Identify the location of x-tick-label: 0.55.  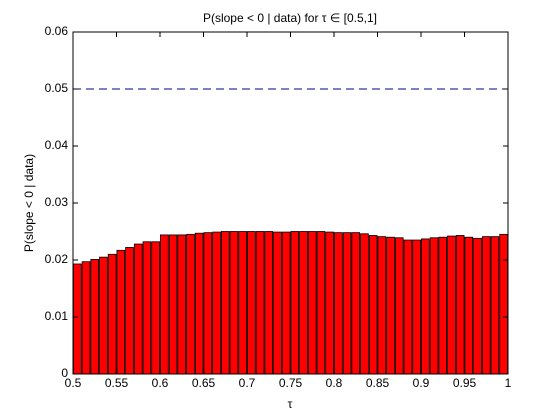
(117, 383).